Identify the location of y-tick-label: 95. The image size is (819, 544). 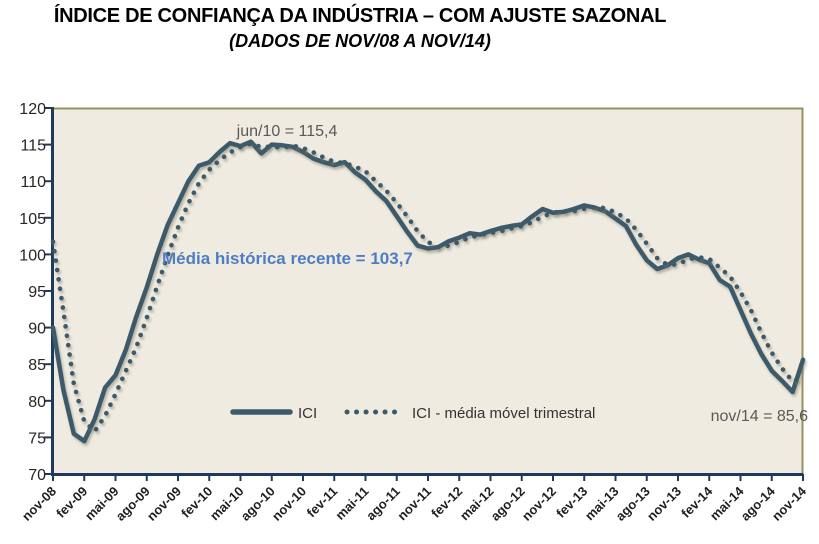
(37, 292).